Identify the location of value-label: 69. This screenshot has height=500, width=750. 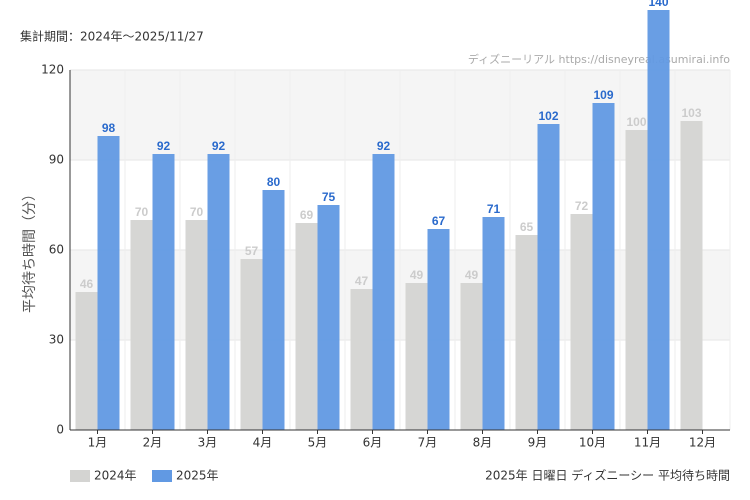
(307, 215).